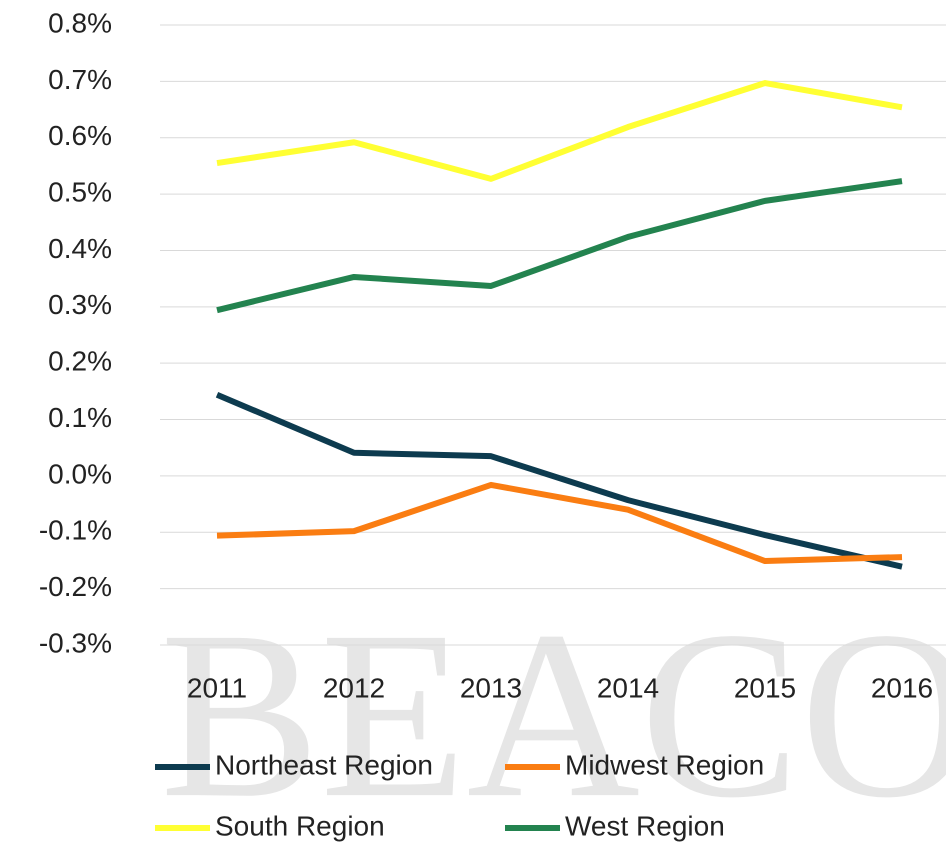  Describe the element at coordinates (324, 764) in the screenshot. I see `legend-label: Northeast Region` at that location.